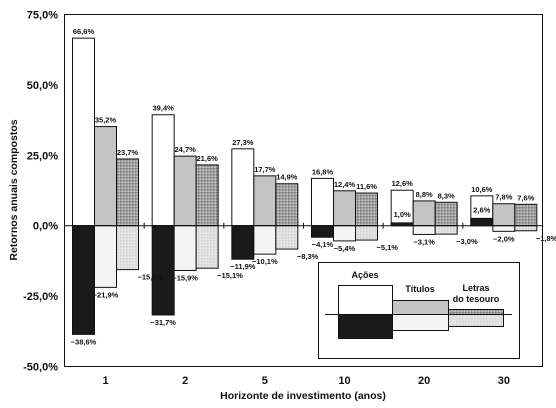 The image size is (556, 408). I want to click on x-tick-label: 30, so click(504, 381).